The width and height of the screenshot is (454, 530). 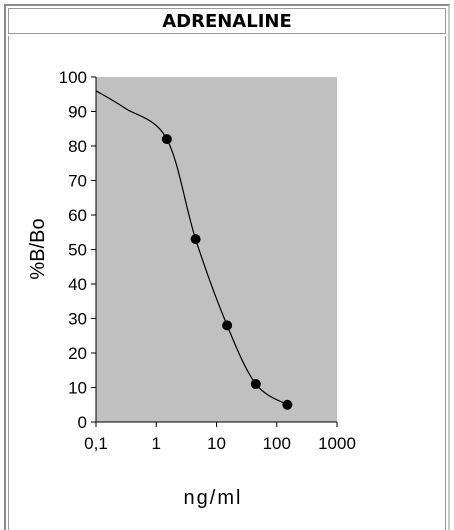 I want to click on x-tick-label: 0,1, so click(x=96, y=443).